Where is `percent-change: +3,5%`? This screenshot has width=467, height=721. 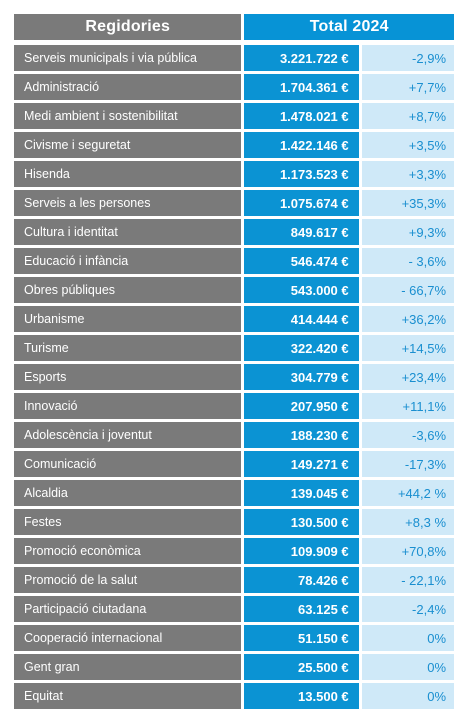
percent-change: +3,5% is located at coordinates (408, 145).